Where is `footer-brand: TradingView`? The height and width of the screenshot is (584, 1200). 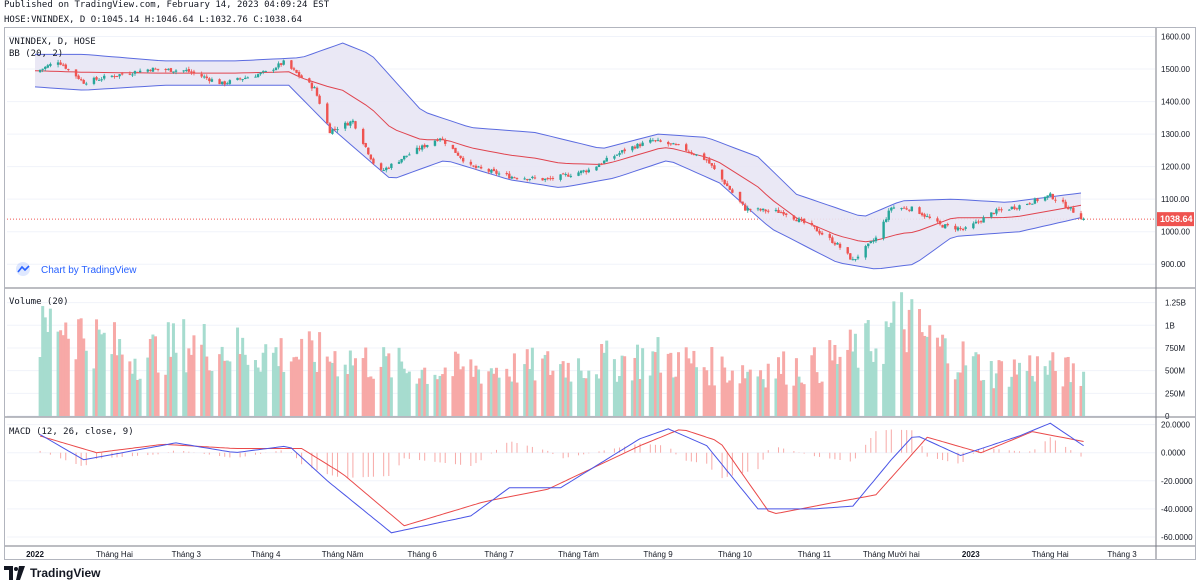
footer-brand: TradingView is located at coordinates (52, 573).